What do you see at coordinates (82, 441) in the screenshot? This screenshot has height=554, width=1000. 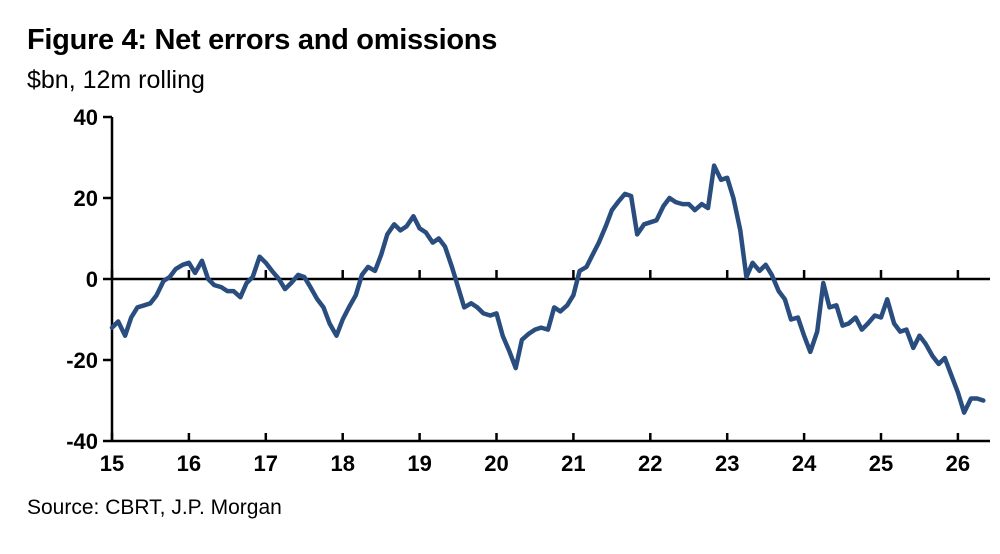 I see `y-tick-label: -40` at bounding box center [82, 441].